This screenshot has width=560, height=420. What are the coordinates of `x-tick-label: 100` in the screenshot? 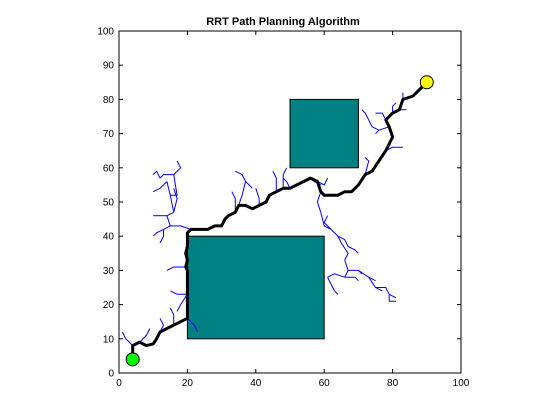 It's located at (461, 383).